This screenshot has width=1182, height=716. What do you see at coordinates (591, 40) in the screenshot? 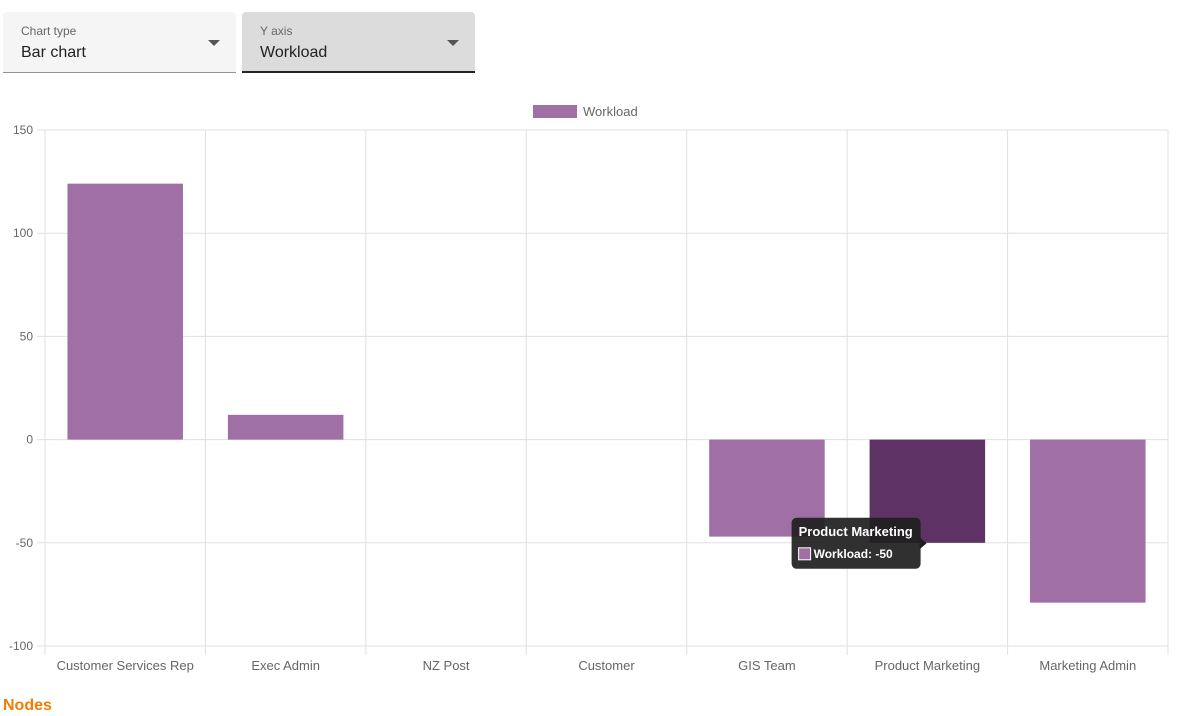
I see `chart-controls: Chart type Bar chart Y axis Workload` at bounding box center [591, 40].